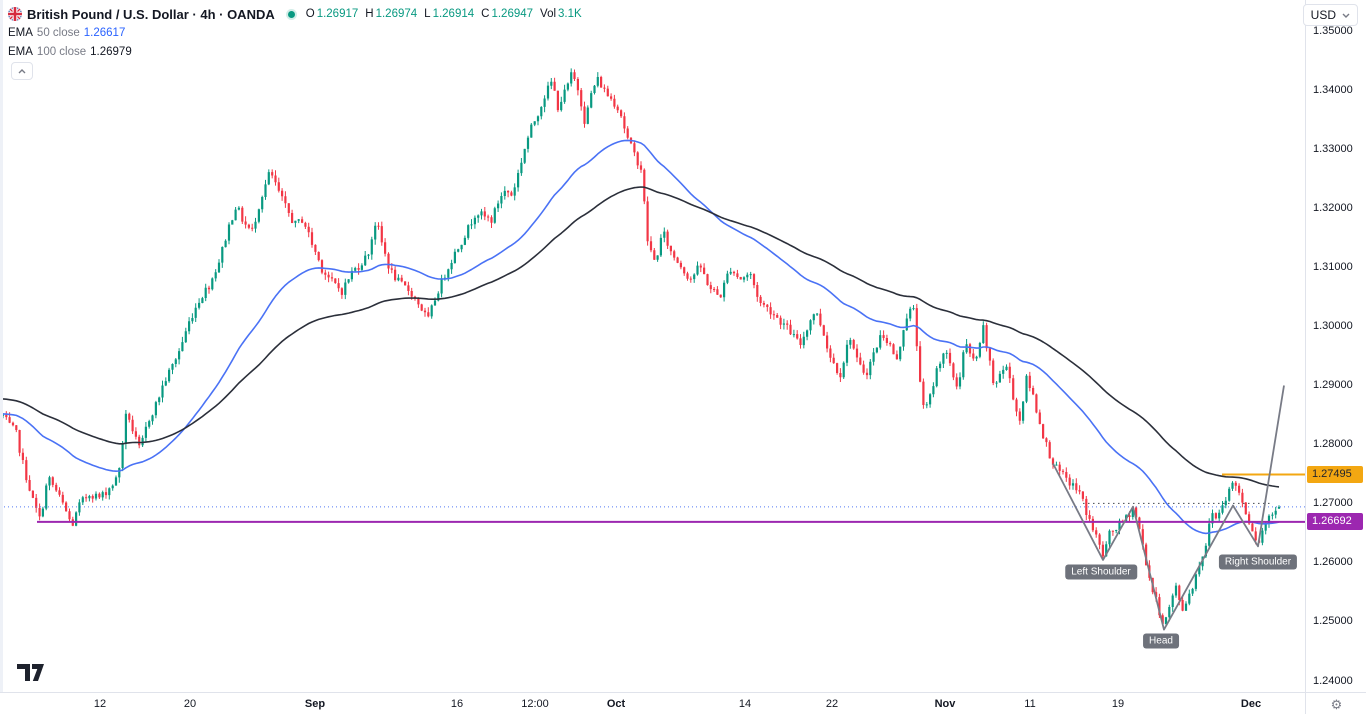 This screenshot has width=1366, height=714. I want to click on high-label: H, so click(369, 14).